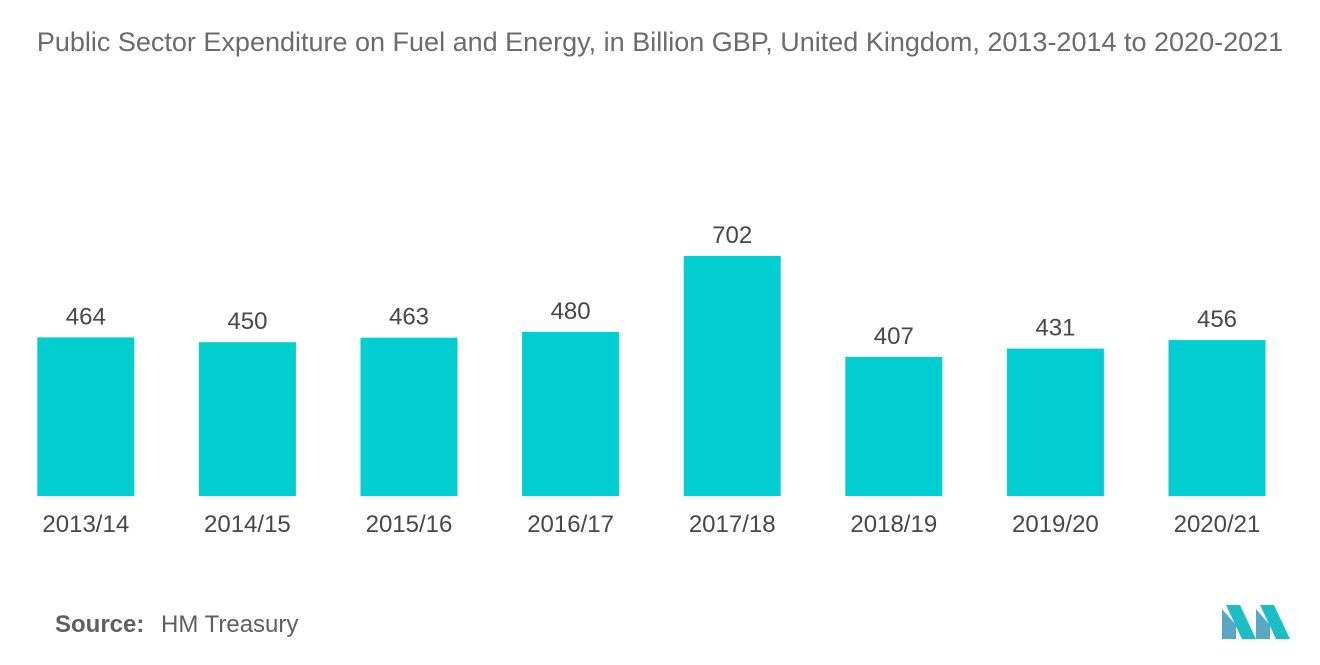 Image resolution: width=1320 pixels, height=665 pixels. I want to click on data-label-2017/18: 702, so click(732, 235).